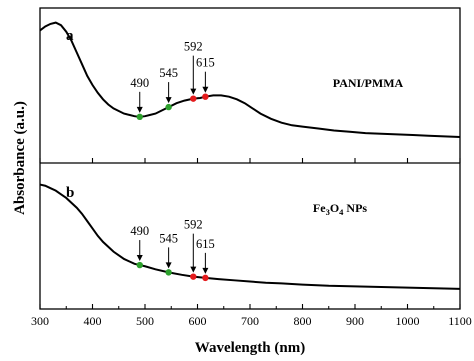 The image size is (474, 361). Describe the element at coordinates (368, 83) in the screenshot. I see `panel-a-sample-label: PANI/PMMA` at that location.